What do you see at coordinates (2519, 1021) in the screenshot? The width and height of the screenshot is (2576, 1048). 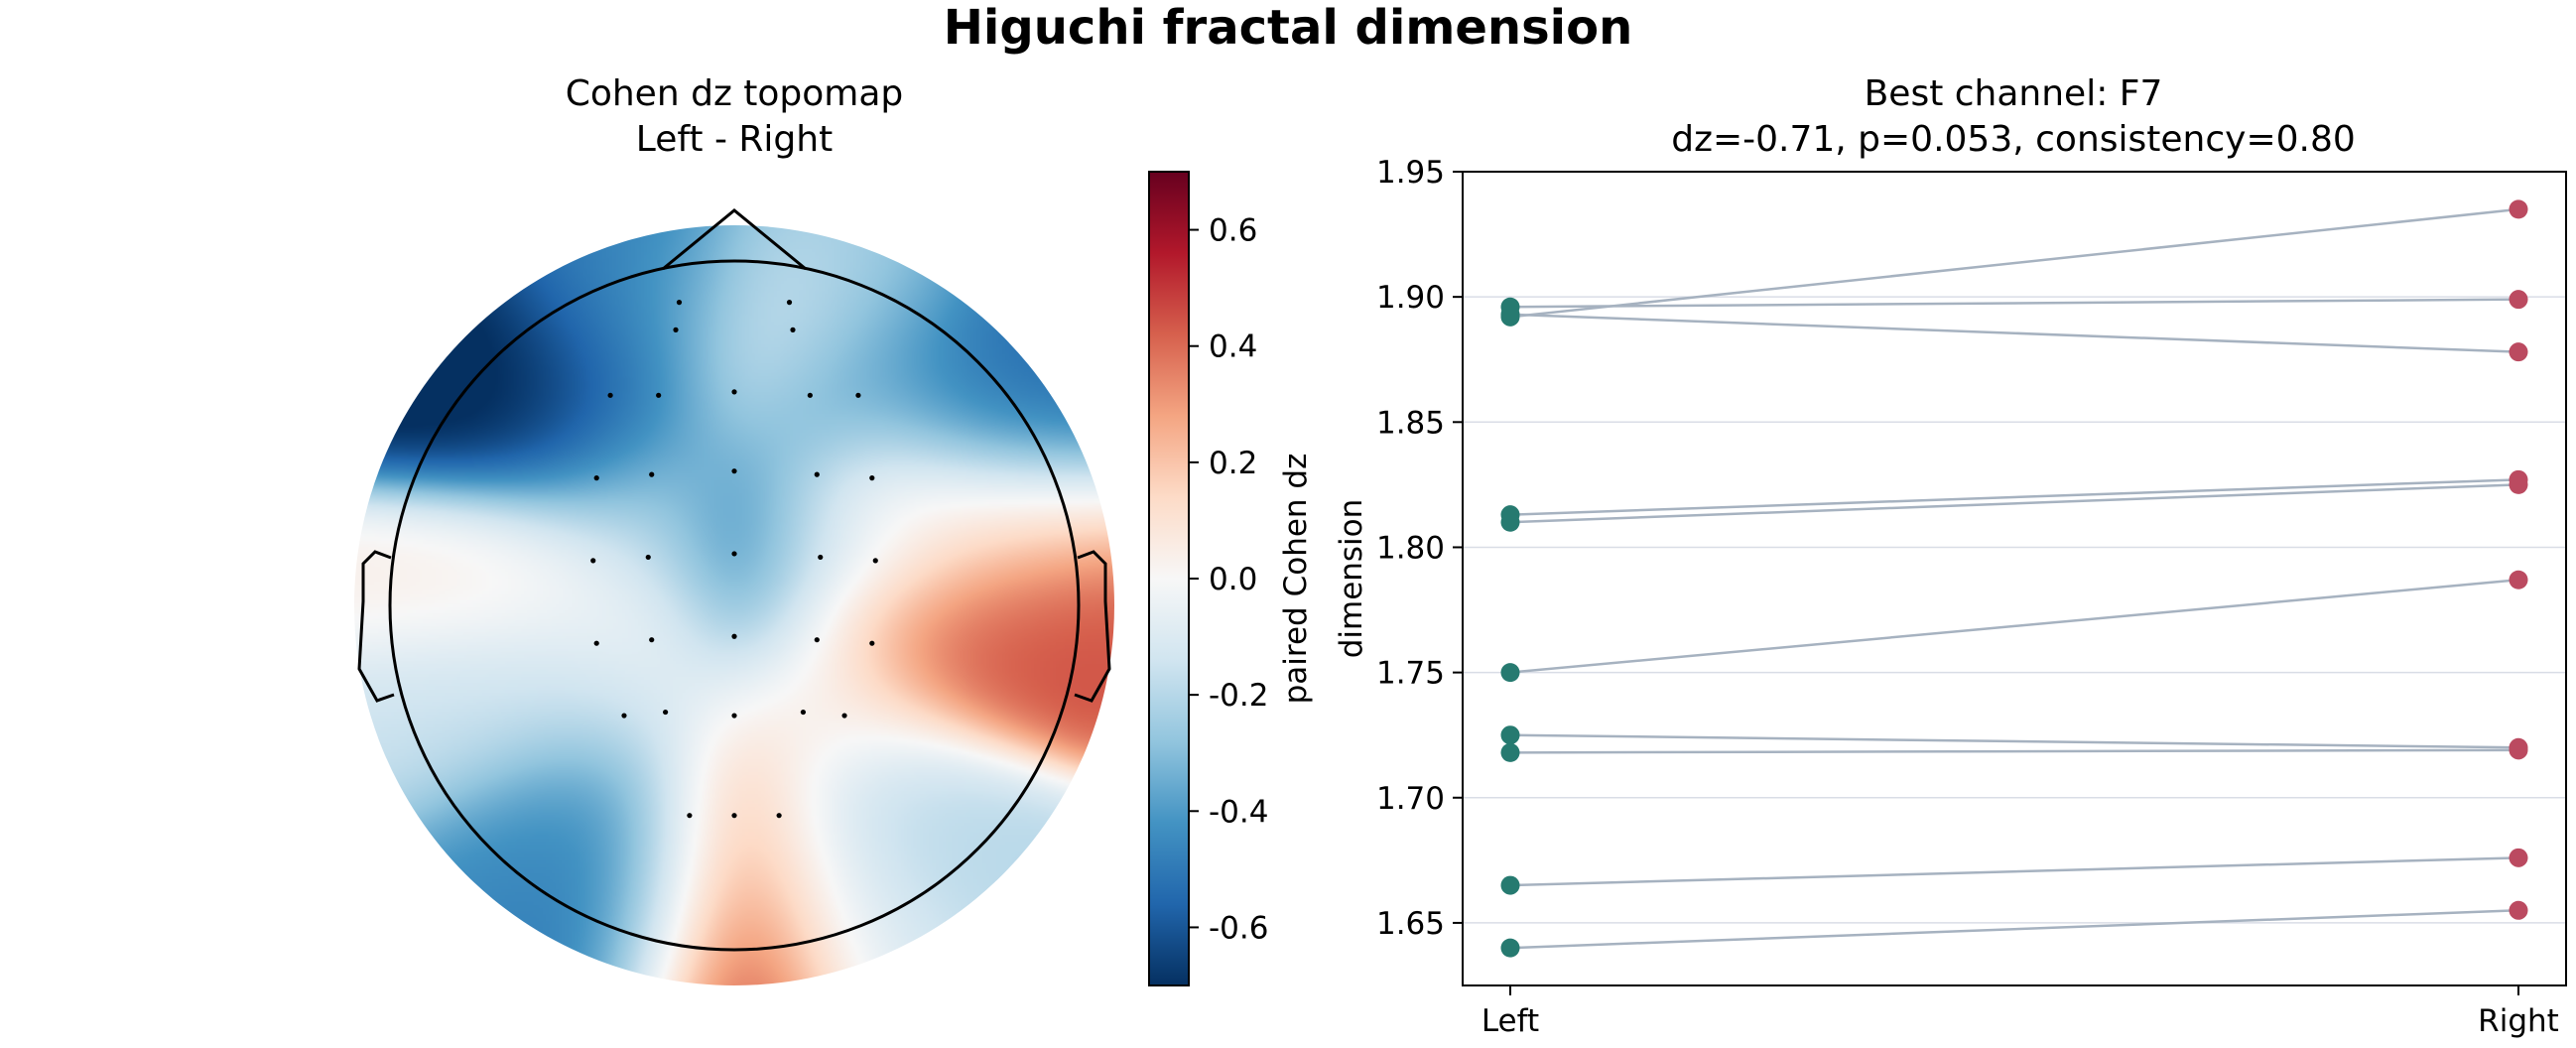 I see `x-tick-label: Right` at bounding box center [2519, 1021].